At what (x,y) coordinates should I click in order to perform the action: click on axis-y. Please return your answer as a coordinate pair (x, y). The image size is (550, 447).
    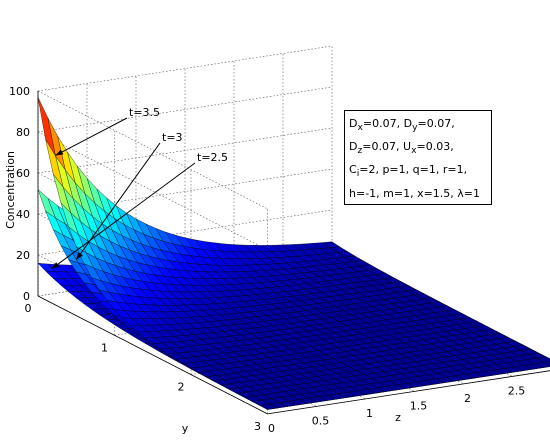
    Looking at the image, I should click on (152, 355).